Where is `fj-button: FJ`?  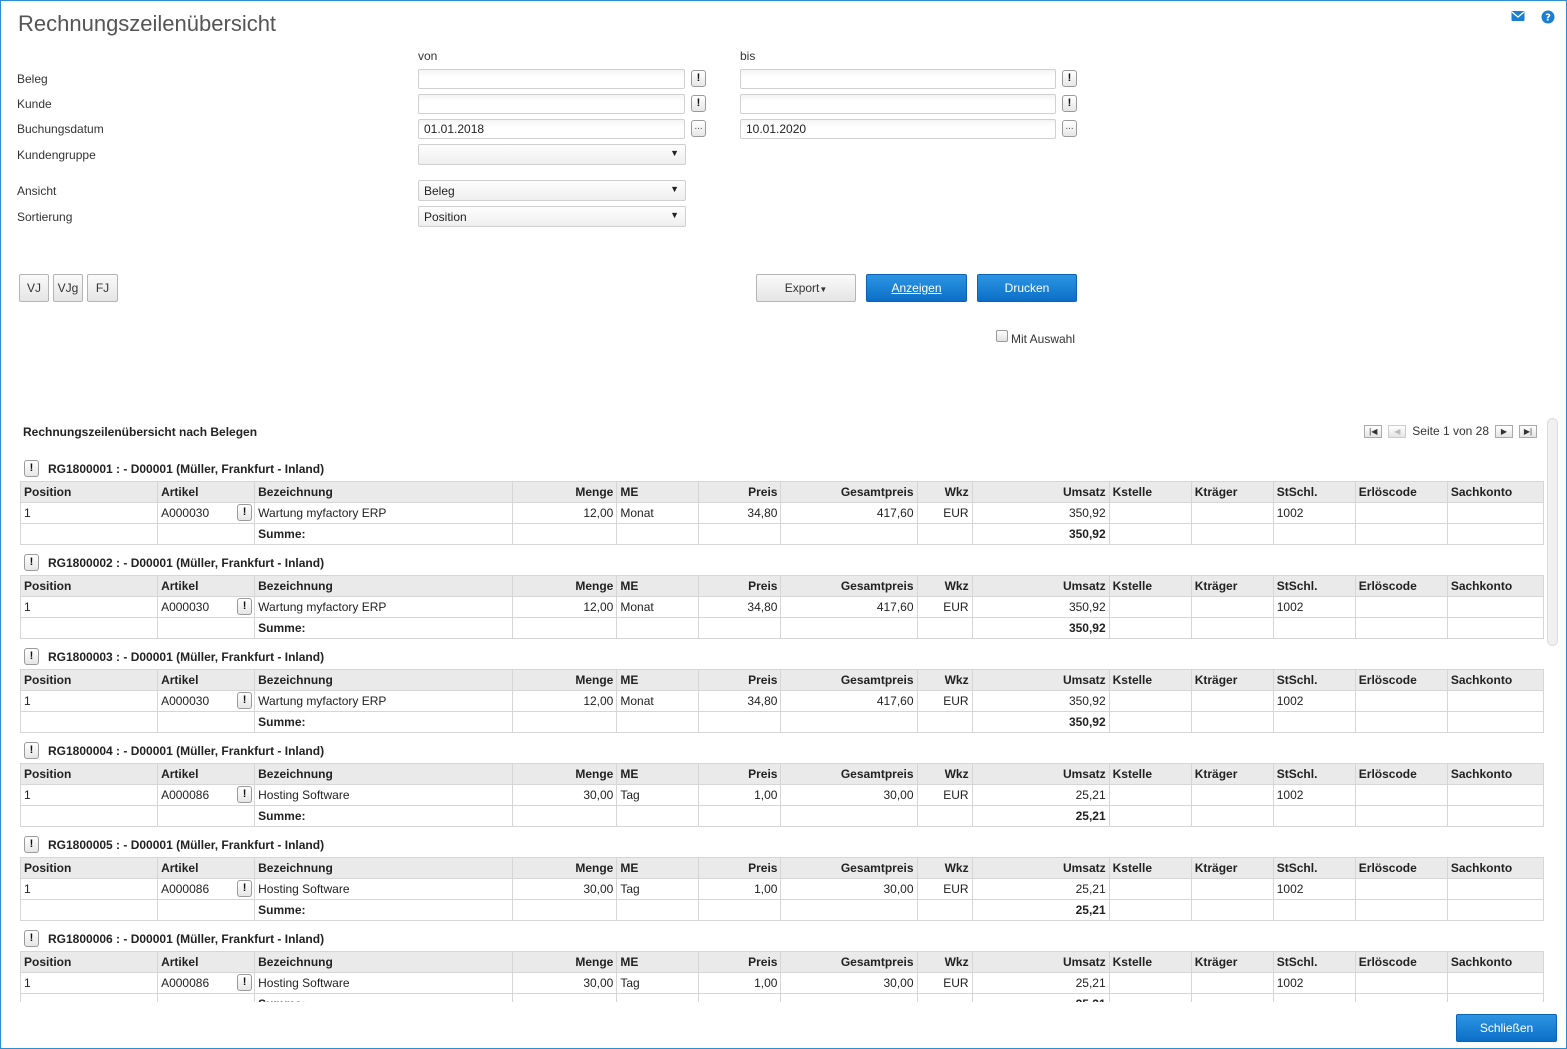
fj-button: FJ is located at coordinates (102, 288).